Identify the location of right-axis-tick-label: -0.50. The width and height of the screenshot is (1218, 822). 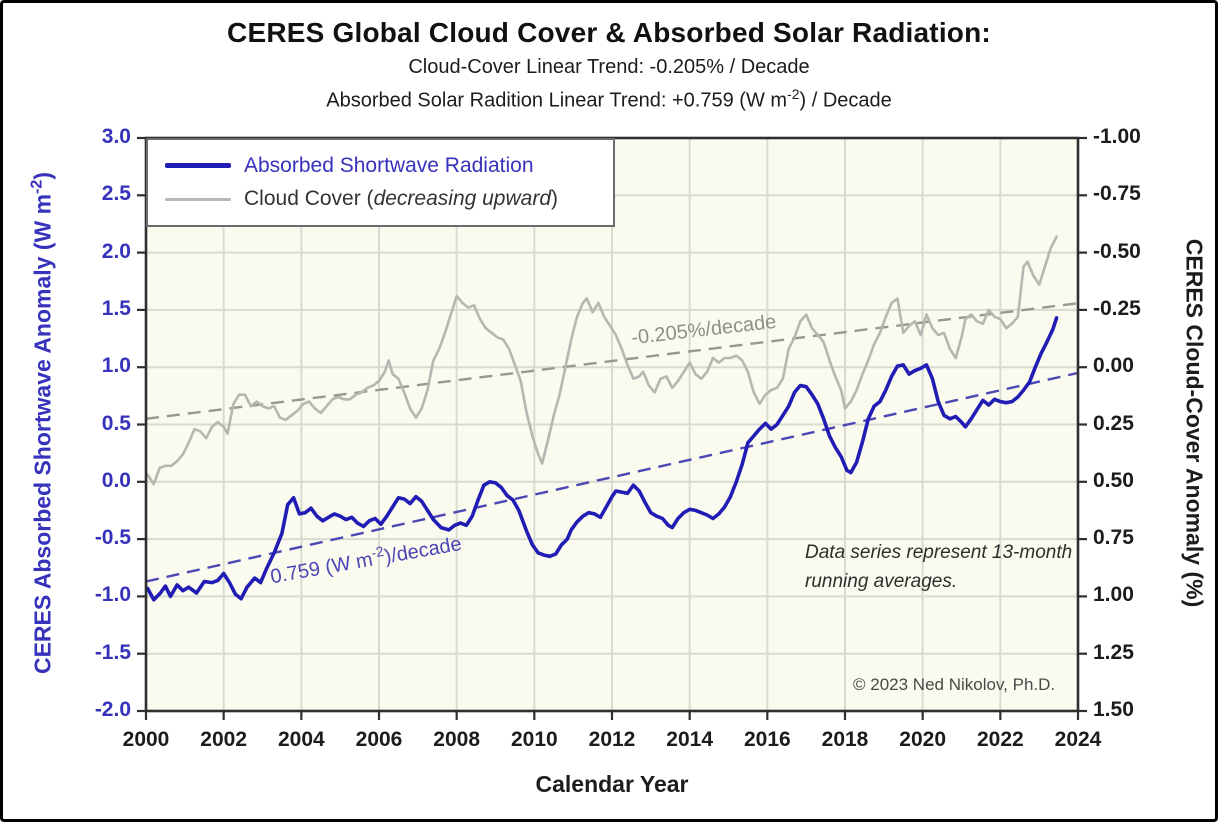
(1117, 251).